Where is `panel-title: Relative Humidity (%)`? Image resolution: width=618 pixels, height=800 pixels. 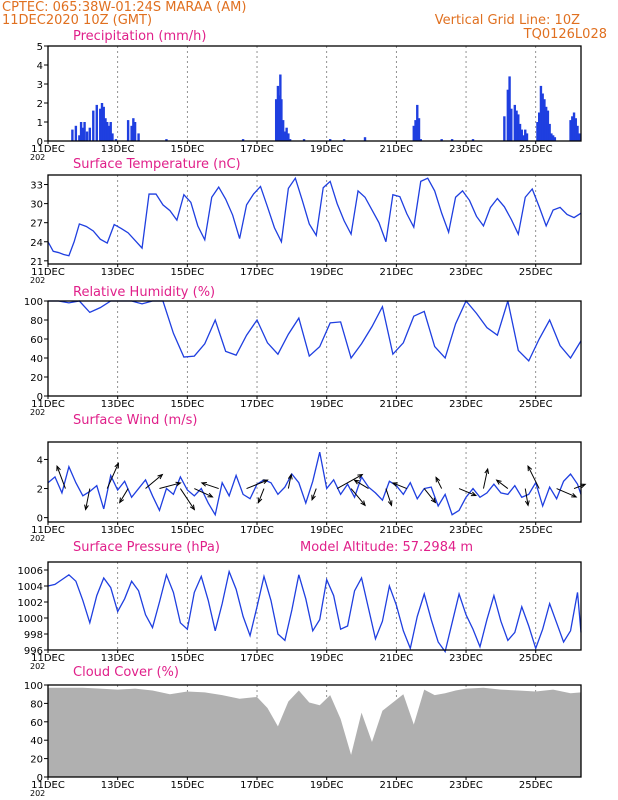 panel-title: Relative Humidity (%) is located at coordinates (144, 292).